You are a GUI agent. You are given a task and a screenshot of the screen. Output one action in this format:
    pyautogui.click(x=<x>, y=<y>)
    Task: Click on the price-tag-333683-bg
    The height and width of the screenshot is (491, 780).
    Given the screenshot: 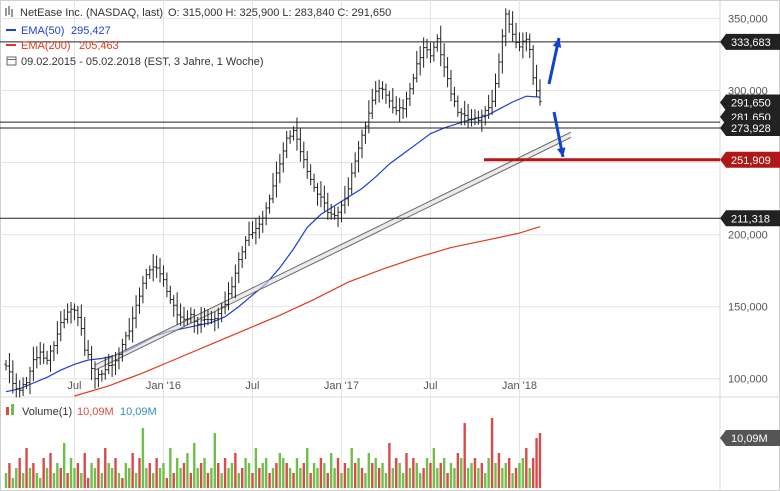 What is the action you would take?
    pyautogui.click(x=750, y=41)
    